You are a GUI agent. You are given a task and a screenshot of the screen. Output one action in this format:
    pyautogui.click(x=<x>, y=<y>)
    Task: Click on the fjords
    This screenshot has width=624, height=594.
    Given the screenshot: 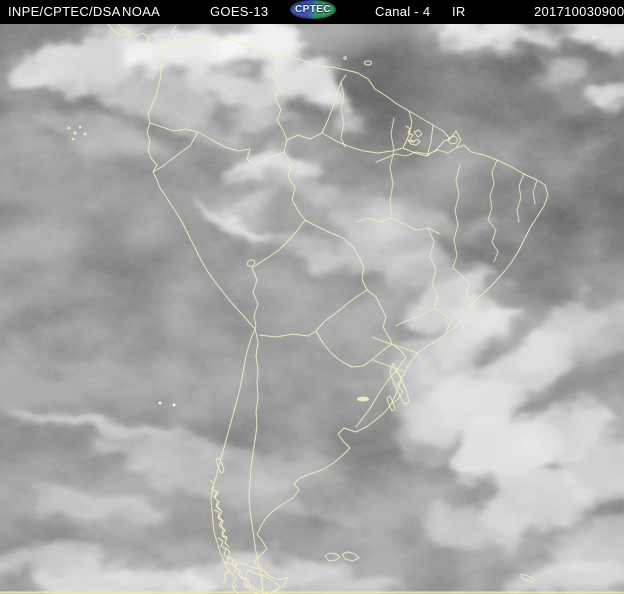 What is the action you would take?
    pyautogui.click(x=245, y=525)
    